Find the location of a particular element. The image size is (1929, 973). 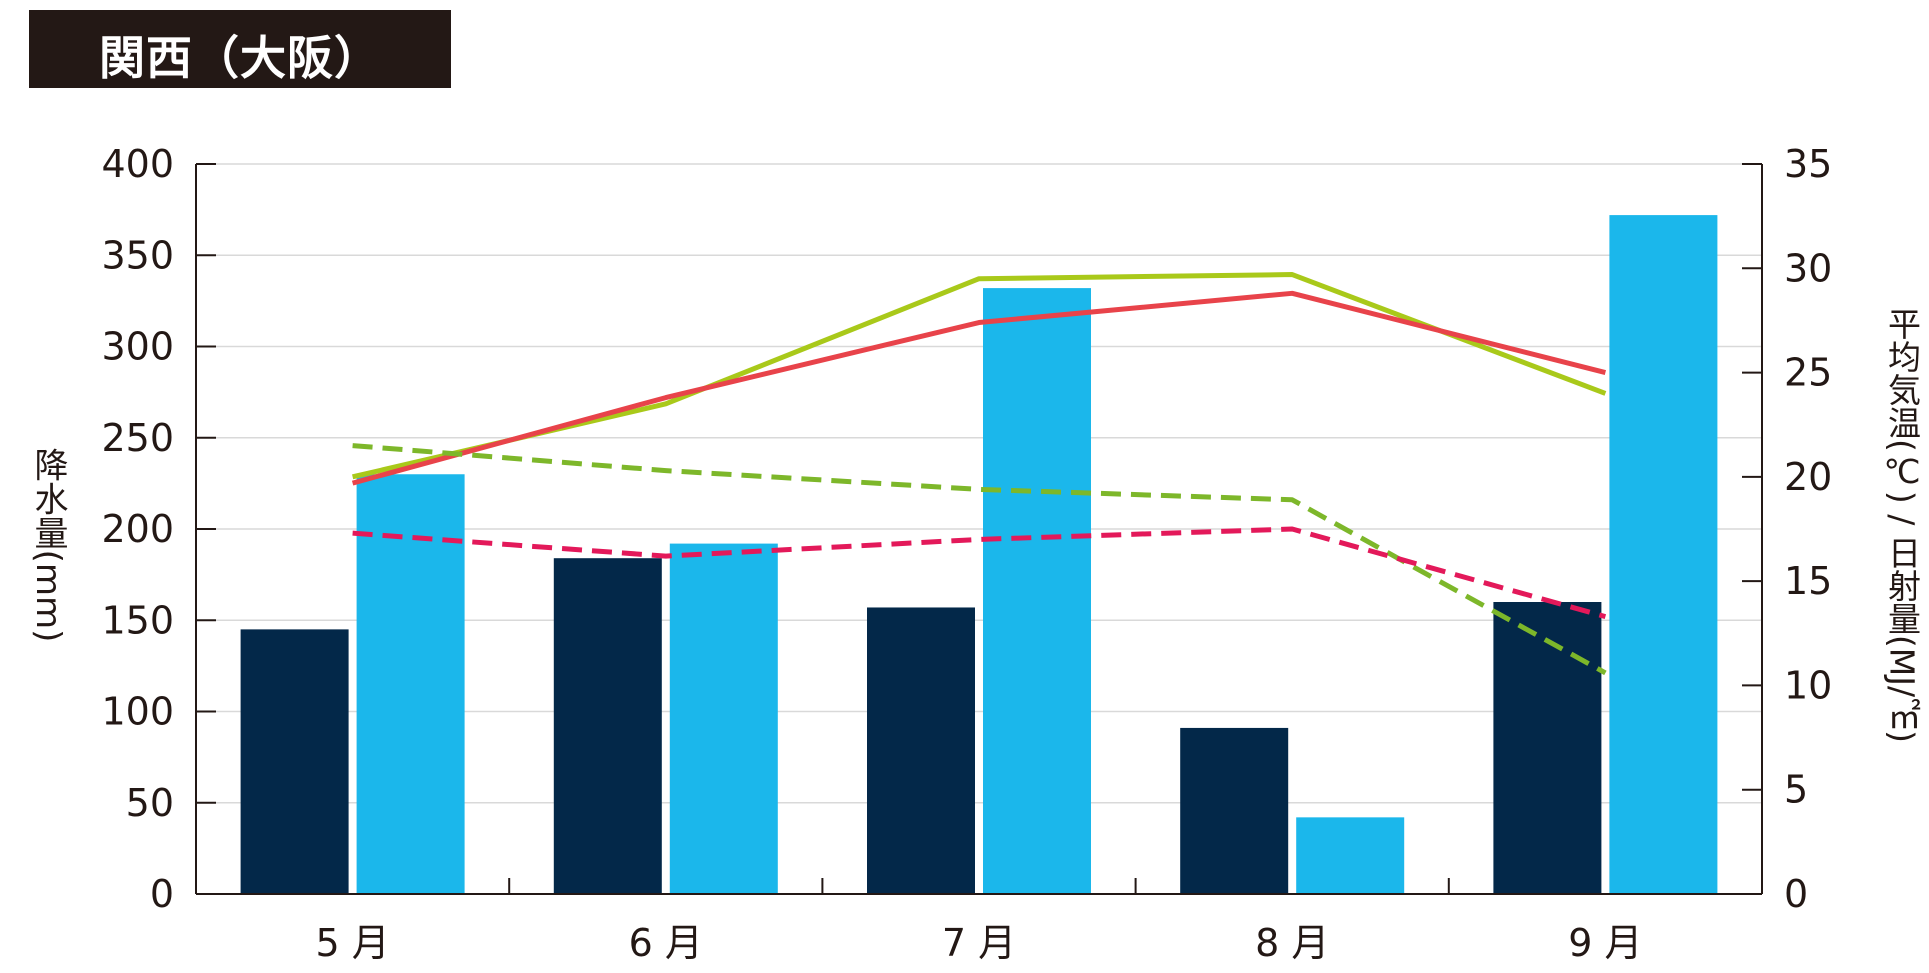

chart-title: 関西（大阪） is located at coordinates (240, 58).